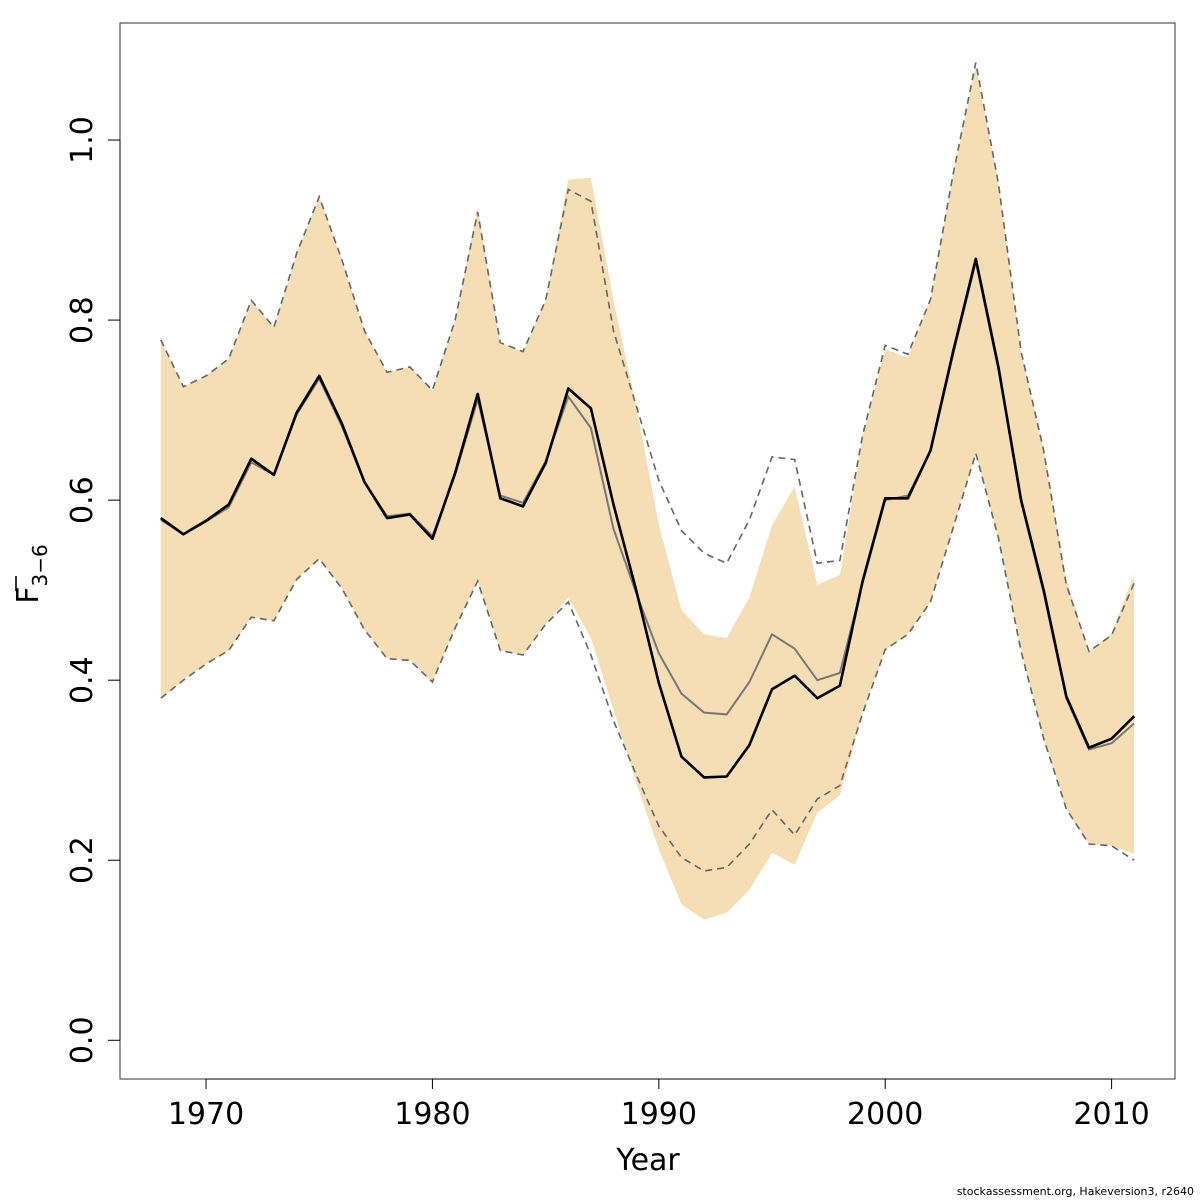 The height and width of the screenshot is (1200, 1200). Describe the element at coordinates (82, 680) in the screenshot. I see `y-tick-label: 0.4` at that location.